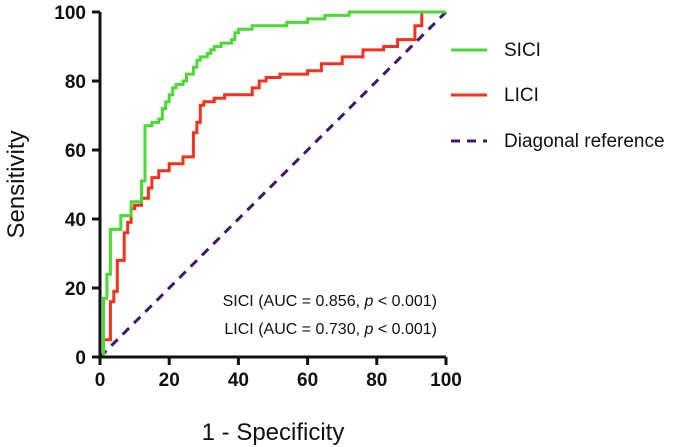  I want to click on x-tick-label: 0, so click(100, 380).